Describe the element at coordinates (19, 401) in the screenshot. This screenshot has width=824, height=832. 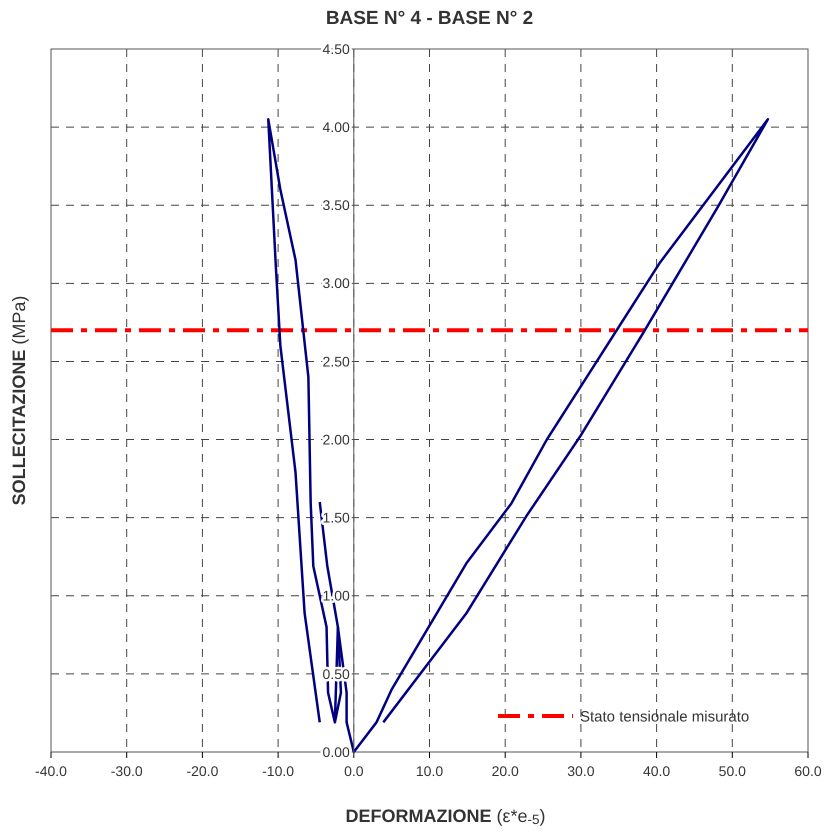
I see `y-axis-title: SOLLECITAZIONE (MPa)` at that location.